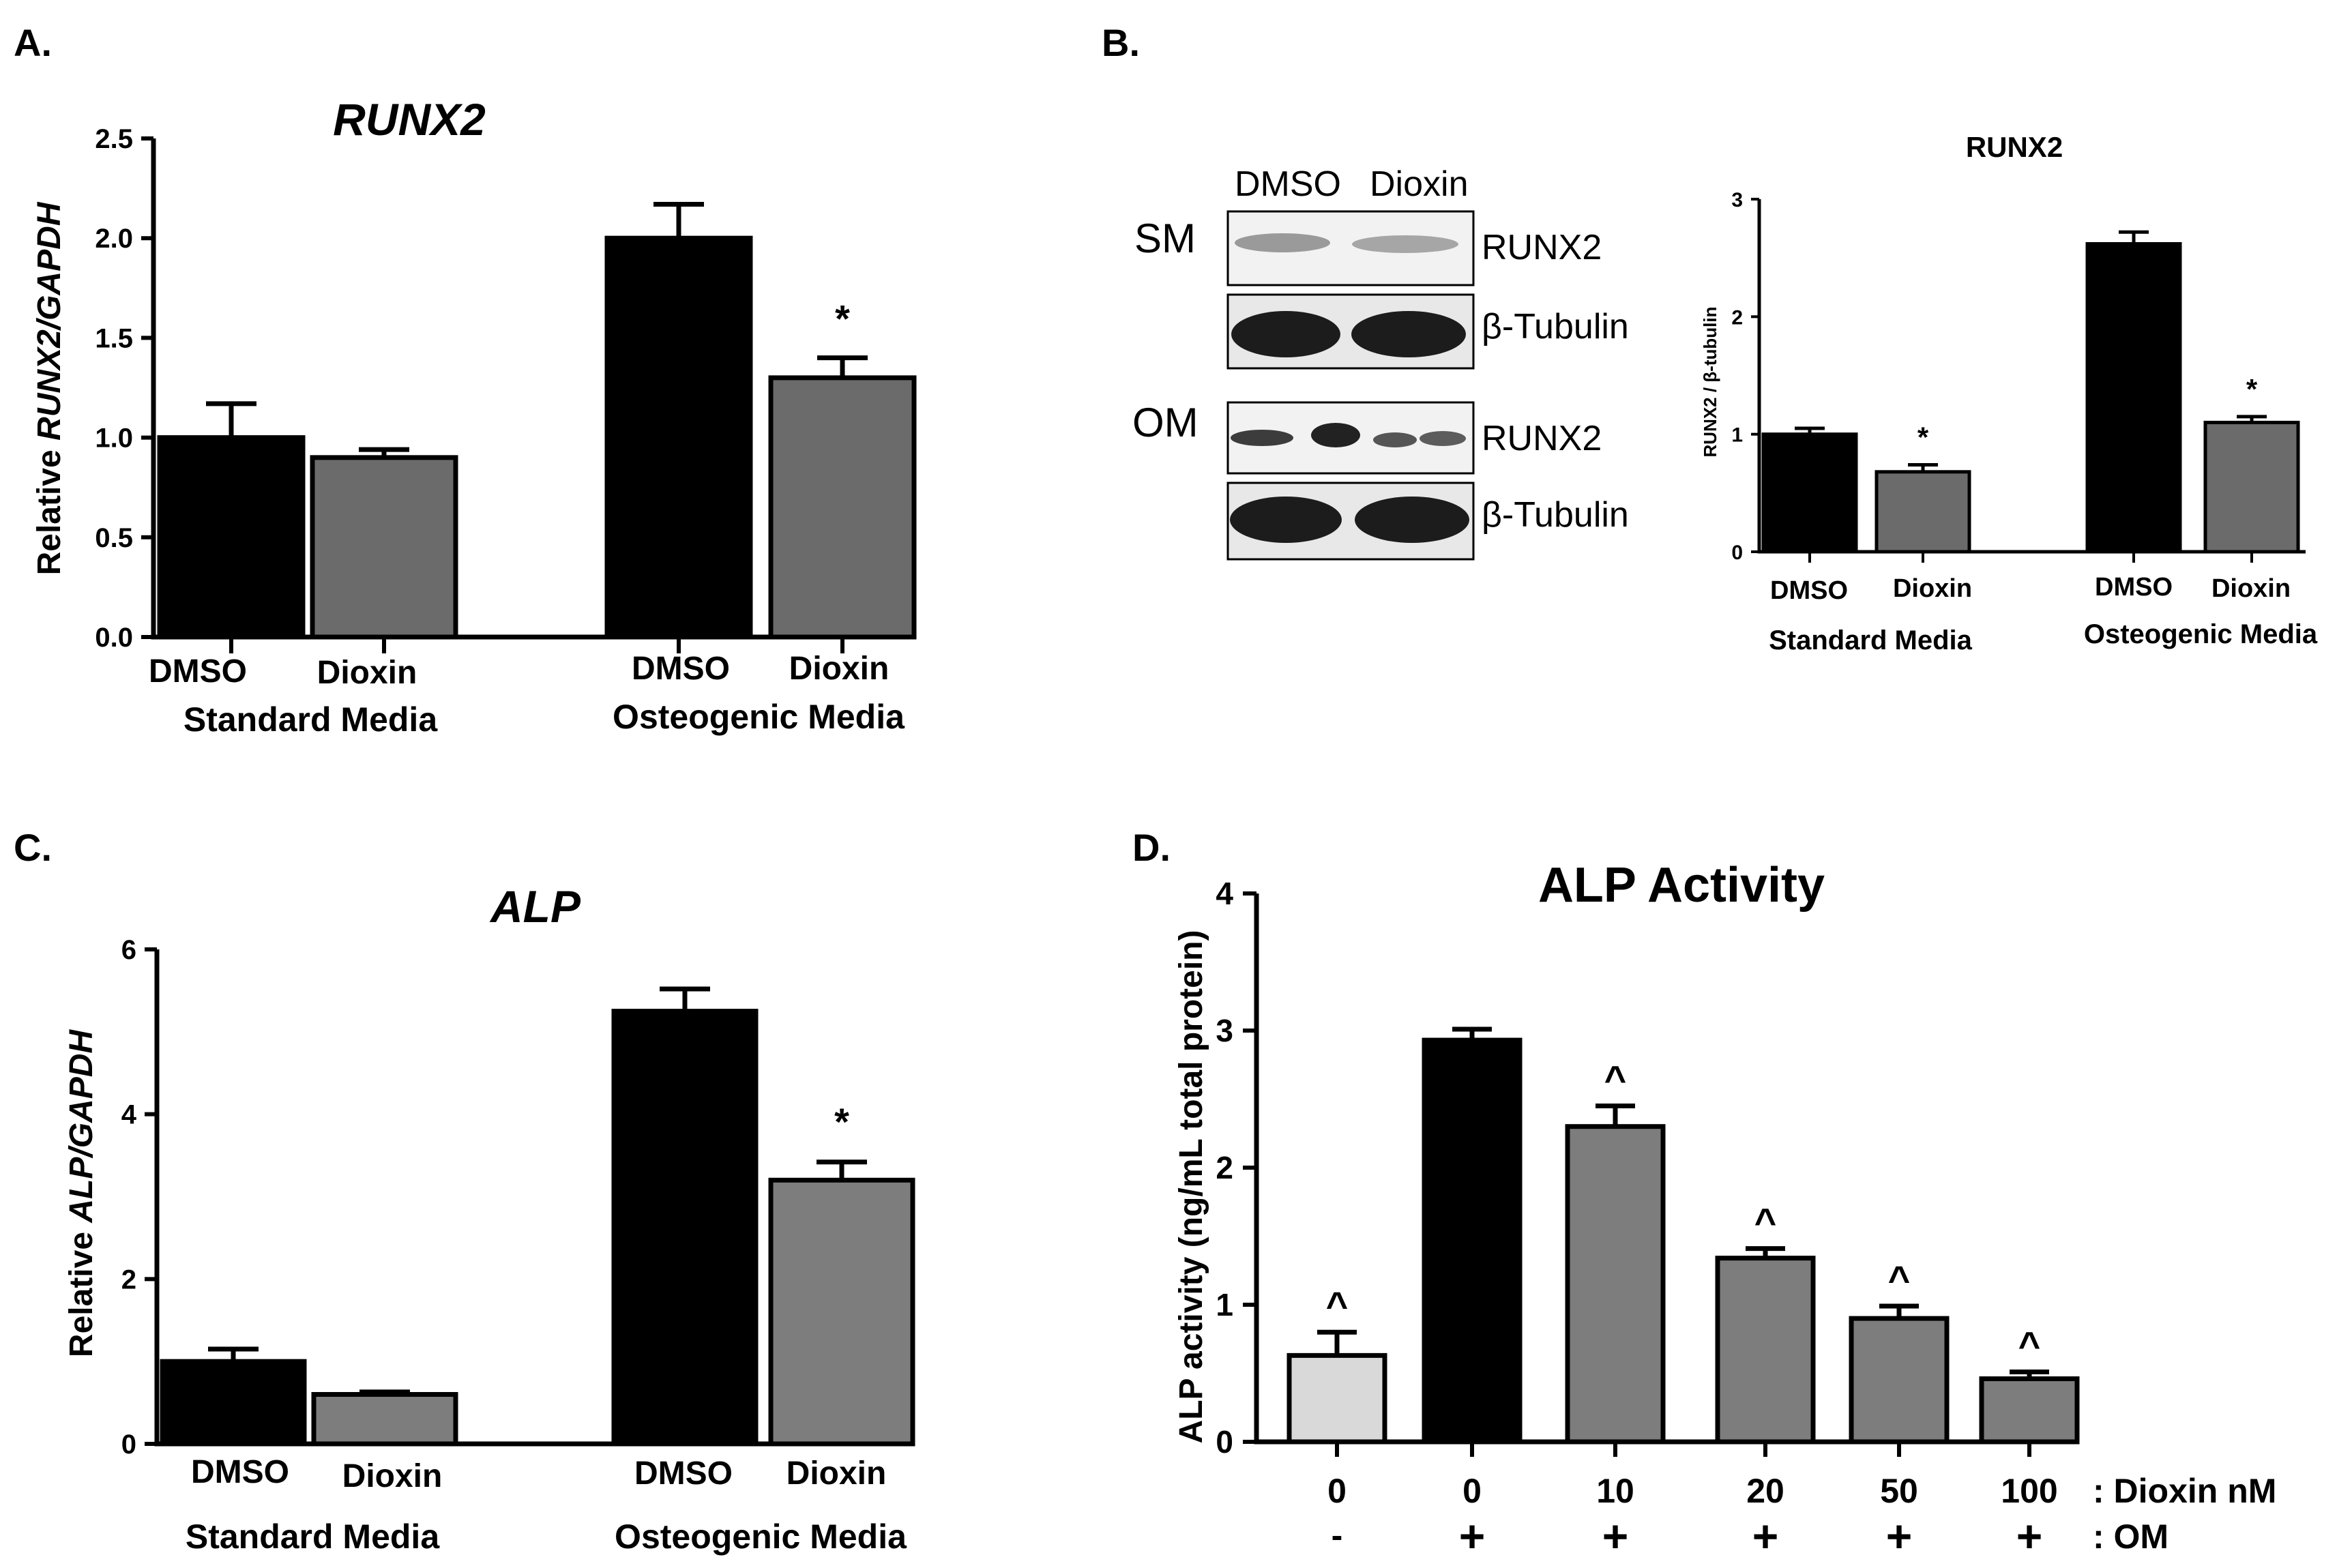  Describe the element at coordinates (311, 719) in the screenshot. I see `panel-a-group-label: Standard Media` at that location.